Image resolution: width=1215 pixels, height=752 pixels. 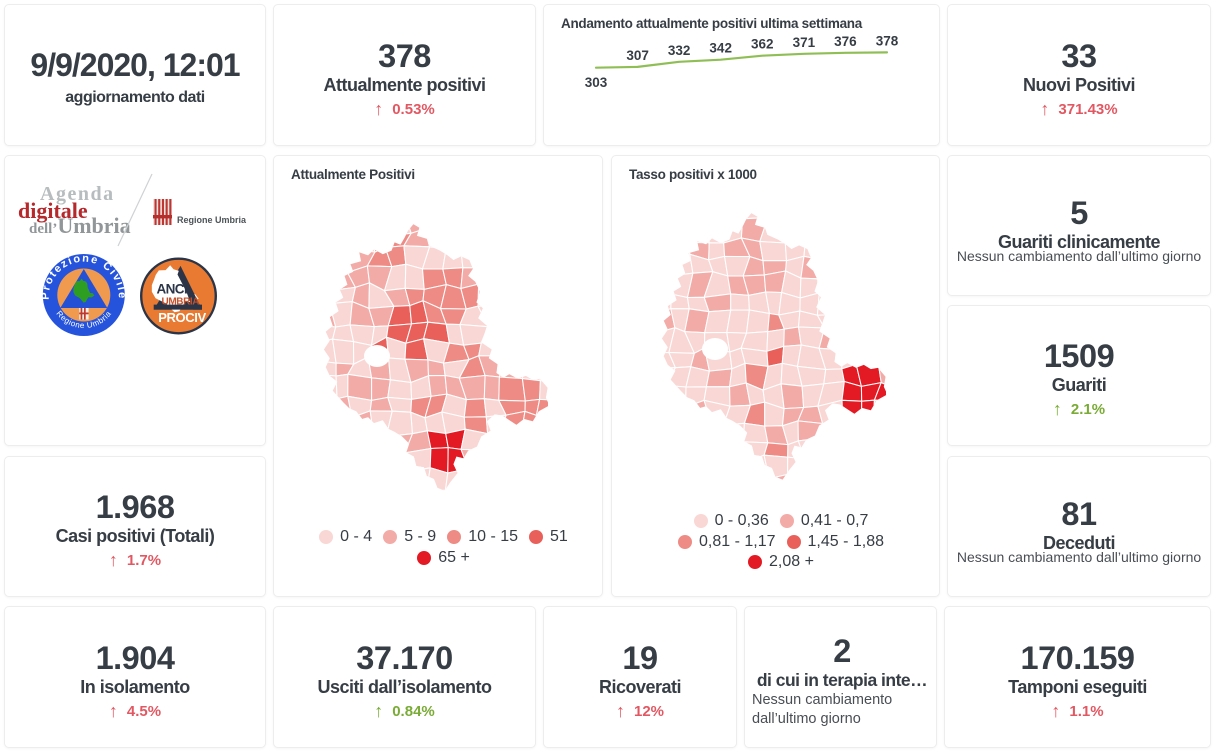 What do you see at coordinates (172, 288) in the screenshot?
I see `svg-text: ANCI` at bounding box center [172, 288].